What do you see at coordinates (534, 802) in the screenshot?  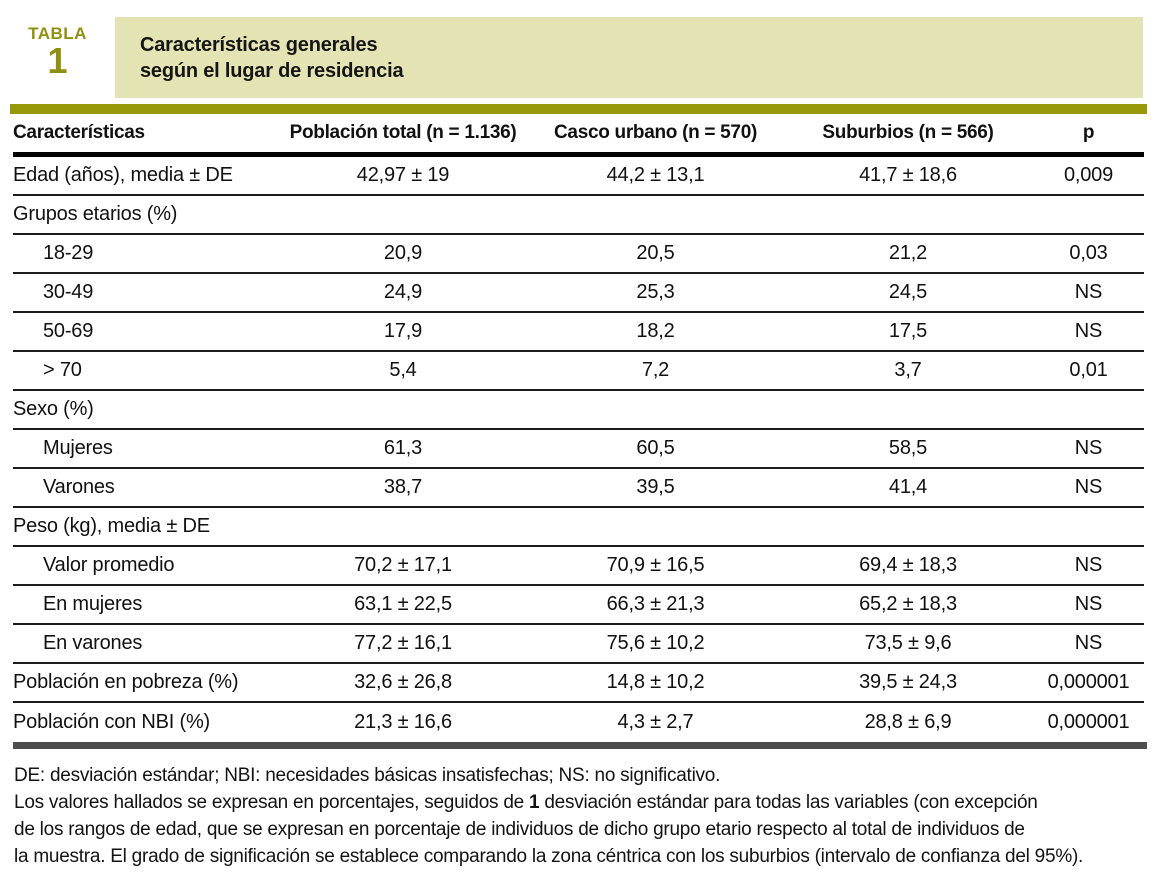 I see `footnote-bold-one: 1` at bounding box center [534, 802].